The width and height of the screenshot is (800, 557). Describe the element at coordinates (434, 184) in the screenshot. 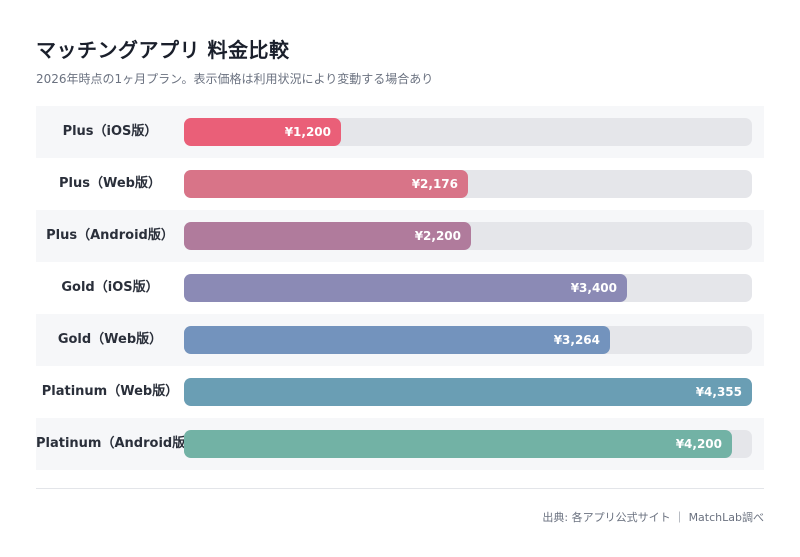

I see `value-label: ¥2,176` at that location.